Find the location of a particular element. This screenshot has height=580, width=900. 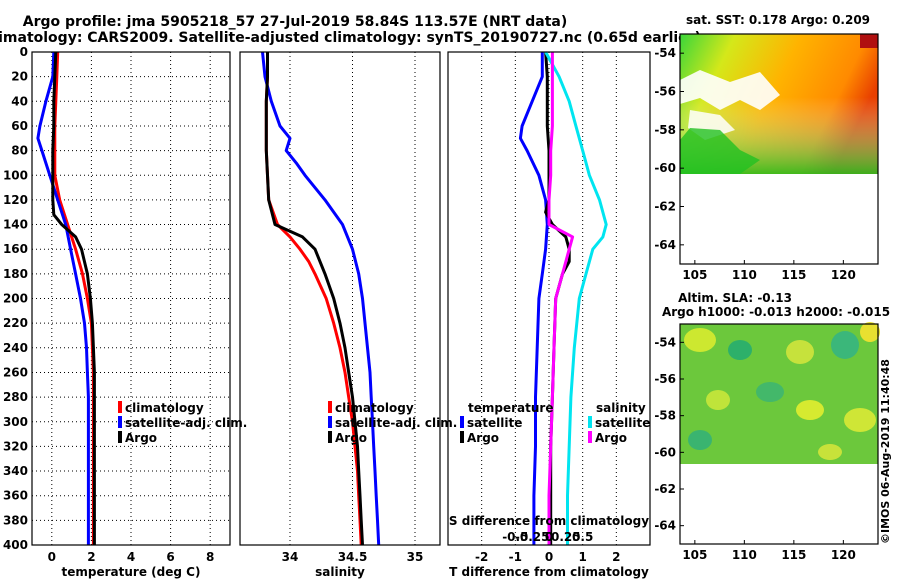

sla-map-frame is located at coordinates (779, 434).